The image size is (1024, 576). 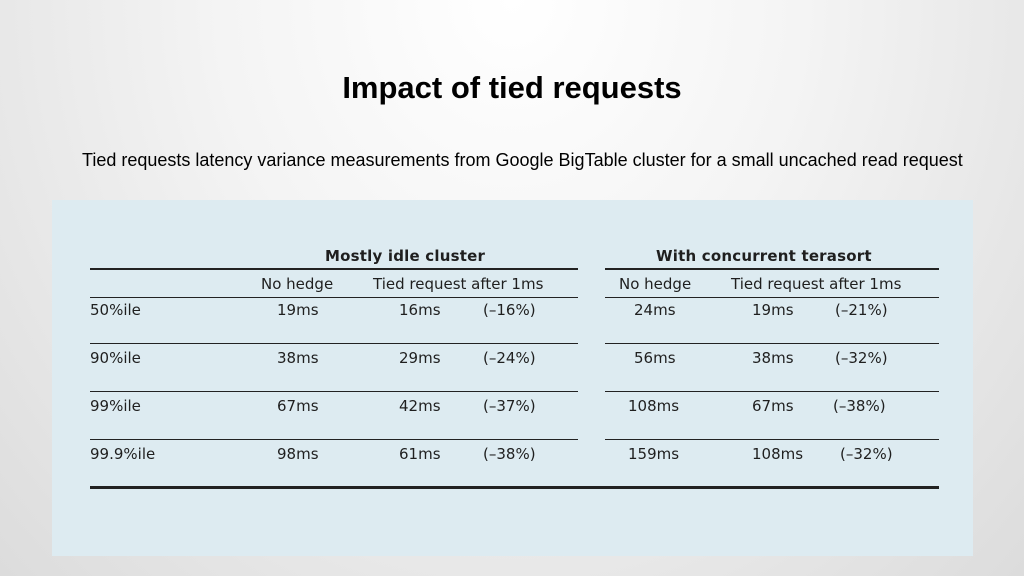 What do you see at coordinates (773, 310) in the screenshot?
I see `cell-terasort-tied: 19ms` at bounding box center [773, 310].